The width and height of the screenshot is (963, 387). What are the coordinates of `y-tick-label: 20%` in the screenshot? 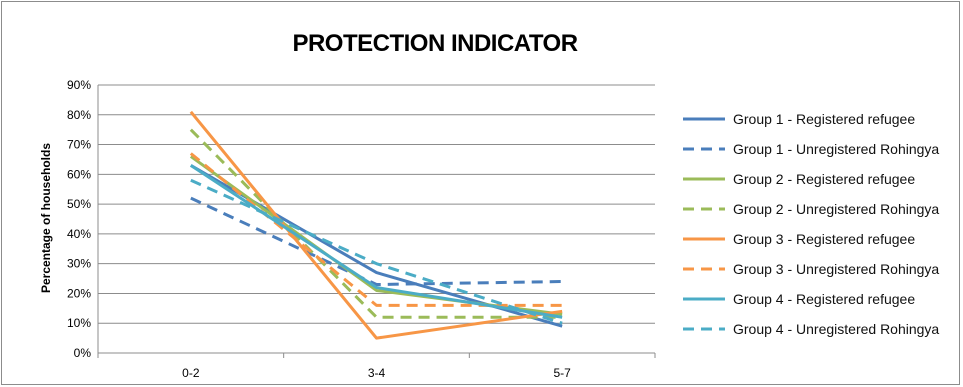 It's located at (79, 293).